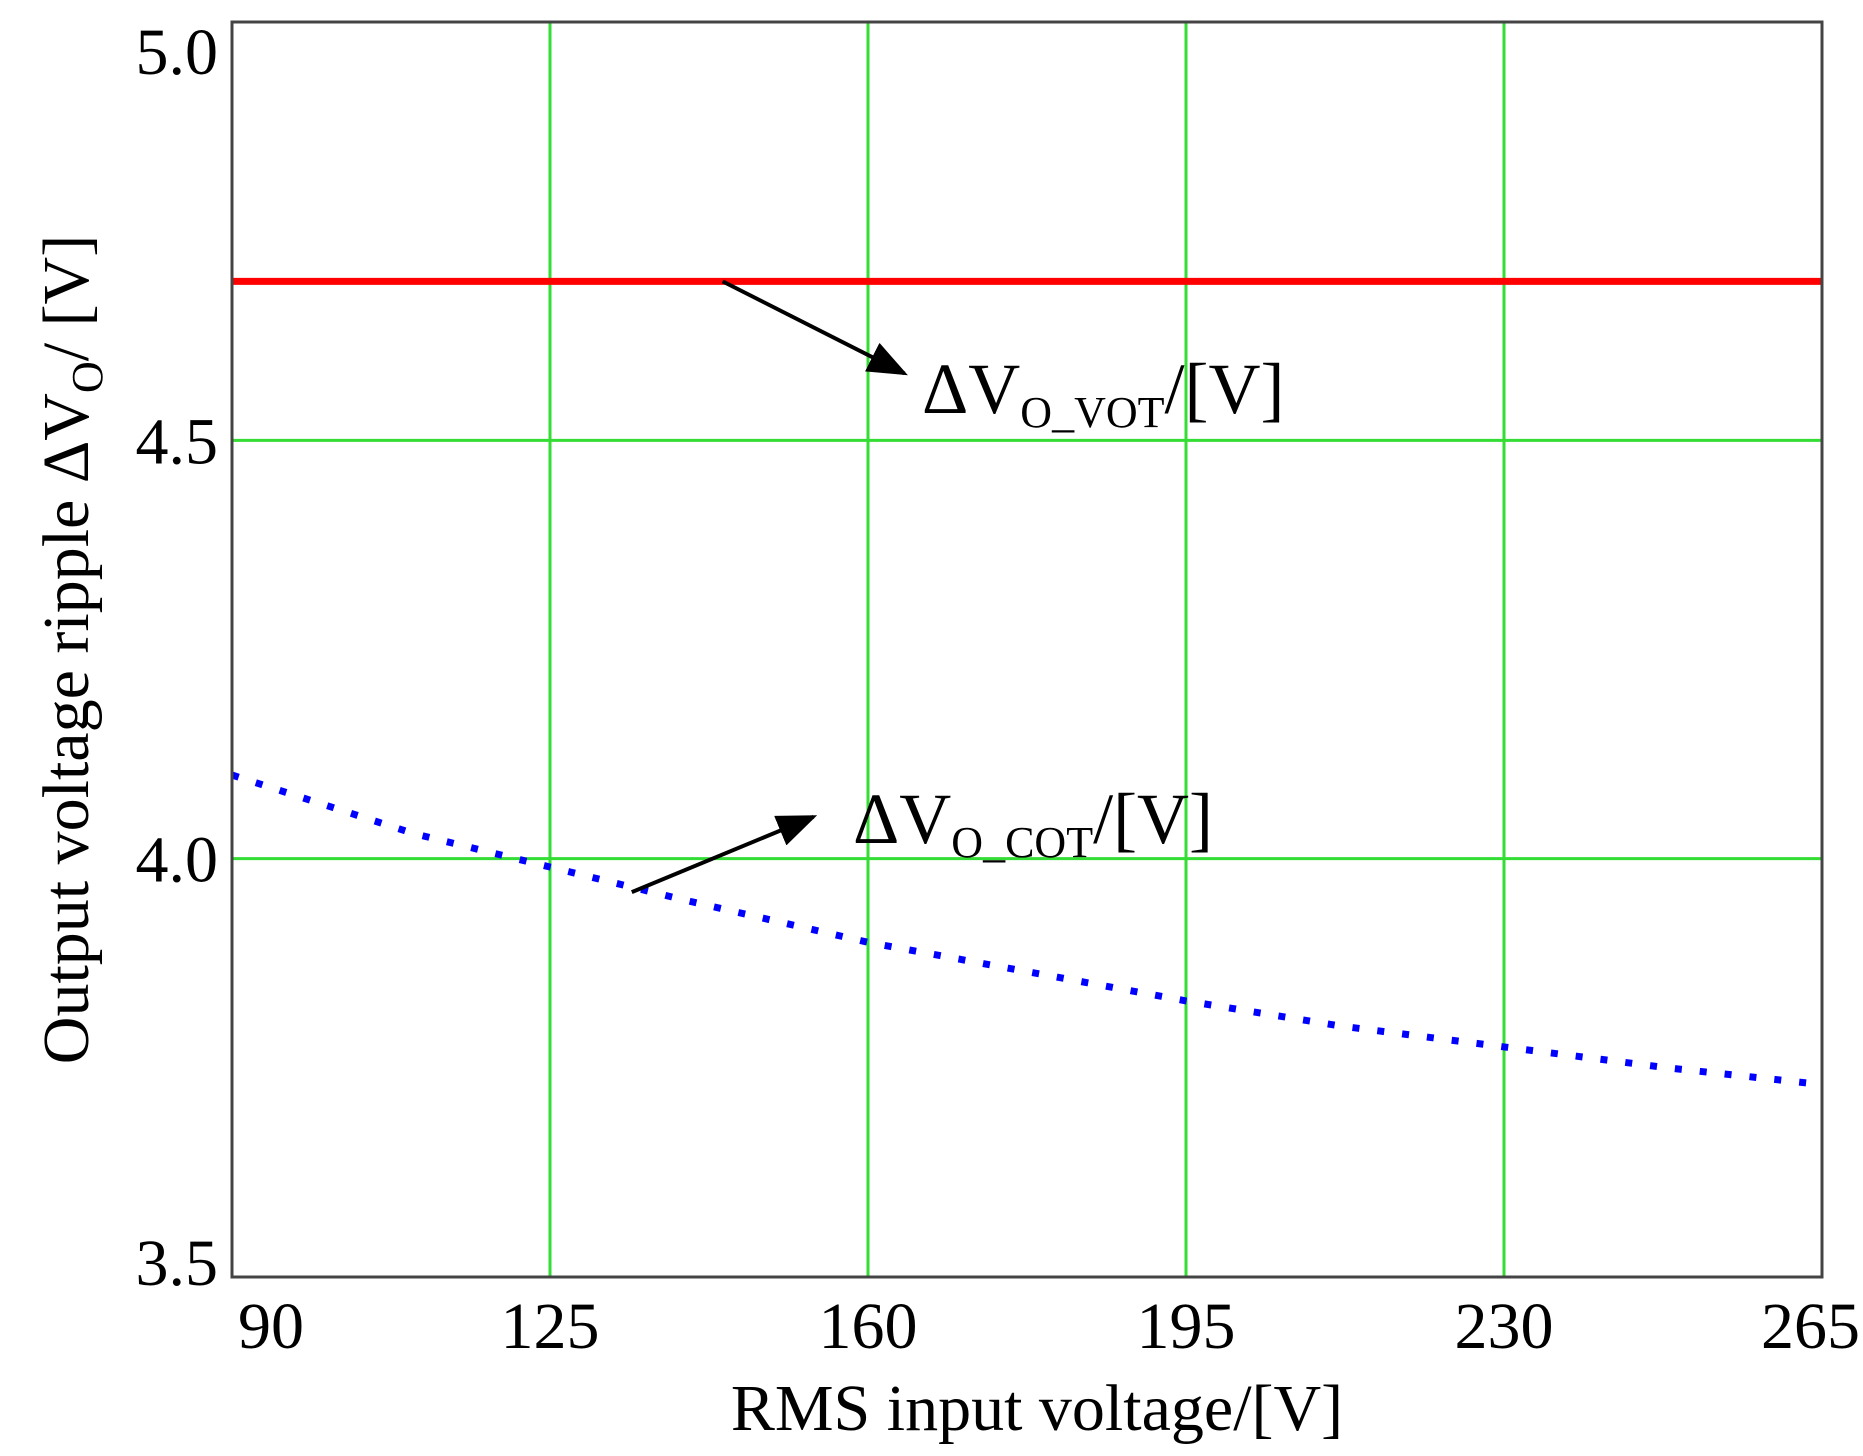 This screenshot has height=1456, width=1863. I want to click on x-tick-label: 195, so click(1186, 1326).